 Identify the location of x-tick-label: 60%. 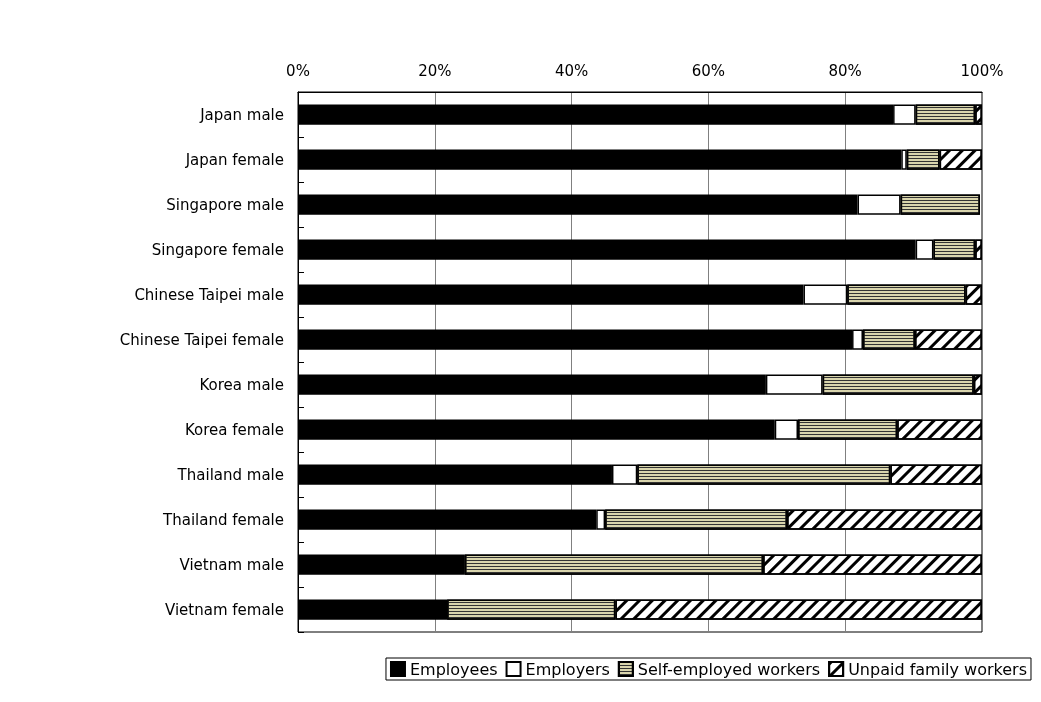
(708, 70).